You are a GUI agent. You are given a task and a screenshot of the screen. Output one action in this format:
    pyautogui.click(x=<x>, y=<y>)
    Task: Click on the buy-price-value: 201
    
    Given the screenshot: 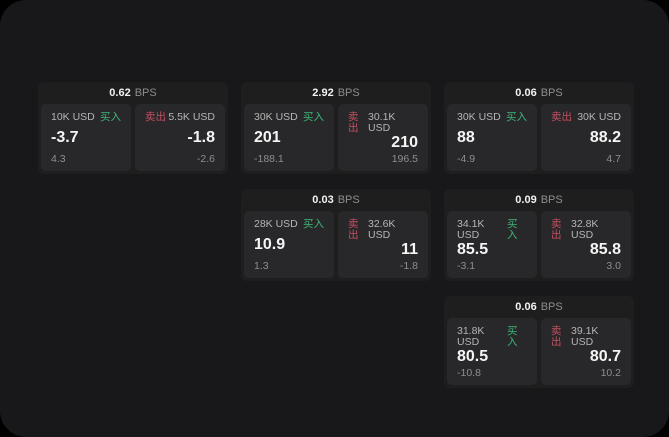 What is the action you would take?
    pyautogui.click(x=267, y=137)
    